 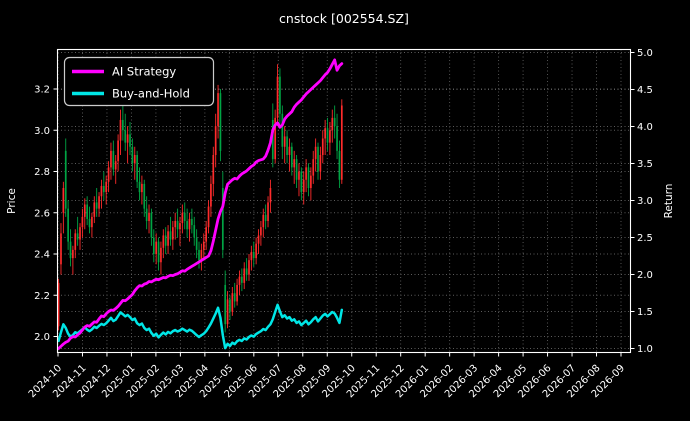 I want to click on y-tick-label-return: 5.0, so click(x=645, y=53).